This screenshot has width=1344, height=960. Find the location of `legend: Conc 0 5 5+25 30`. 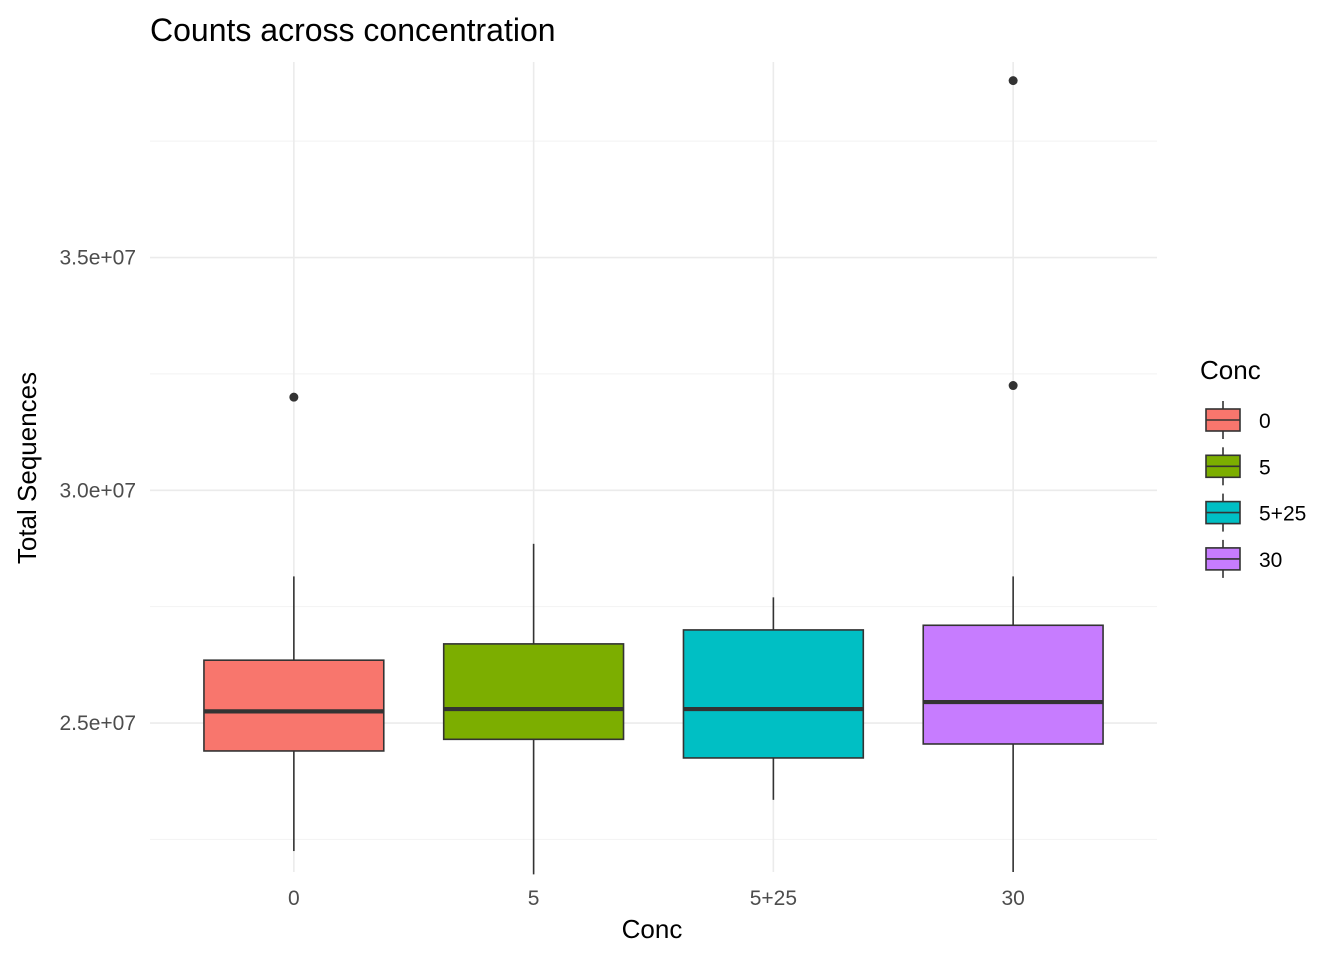

legend: Conc 0 5 5+25 30 is located at coordinates (1253, 466).